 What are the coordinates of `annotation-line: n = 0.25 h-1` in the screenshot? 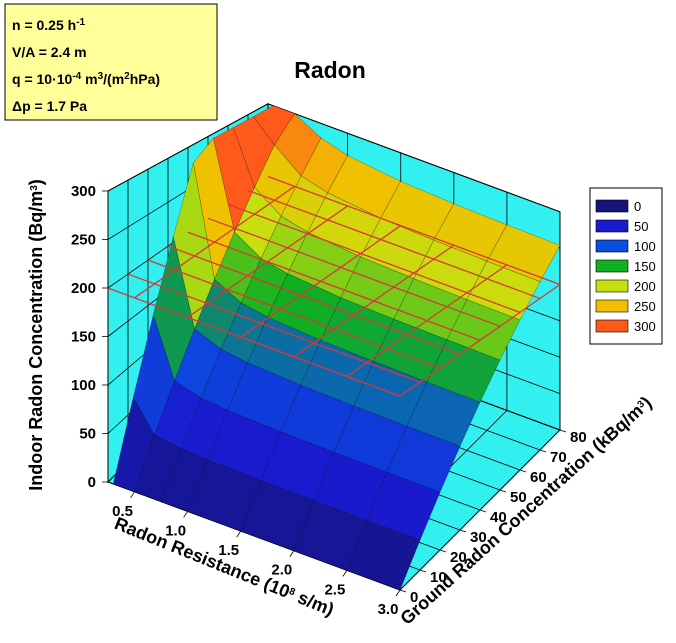 It's located at (49, 25).